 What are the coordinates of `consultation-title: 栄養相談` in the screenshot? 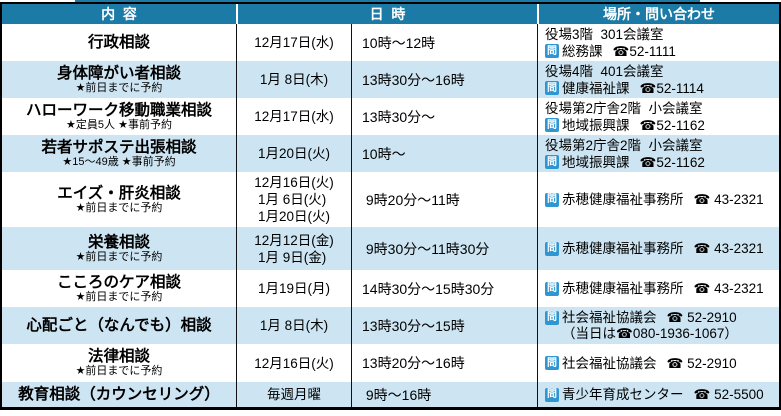 It's located at (118, 242).